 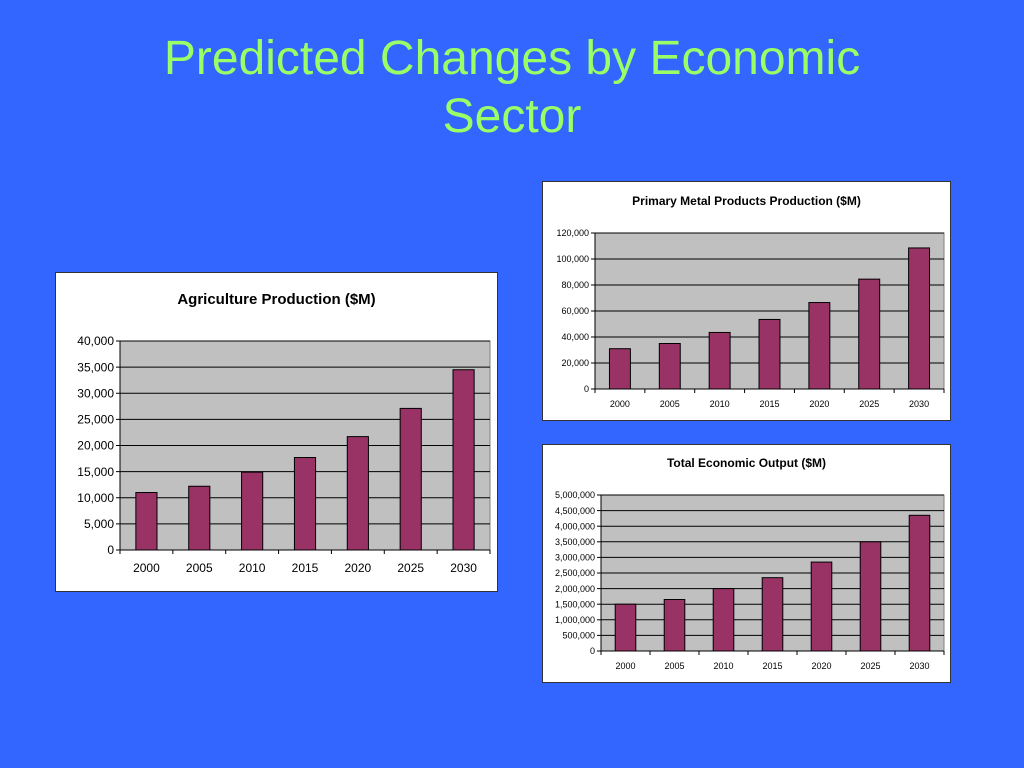 I want to click on agriculture-bar-2025, so click(x=410, y=479).